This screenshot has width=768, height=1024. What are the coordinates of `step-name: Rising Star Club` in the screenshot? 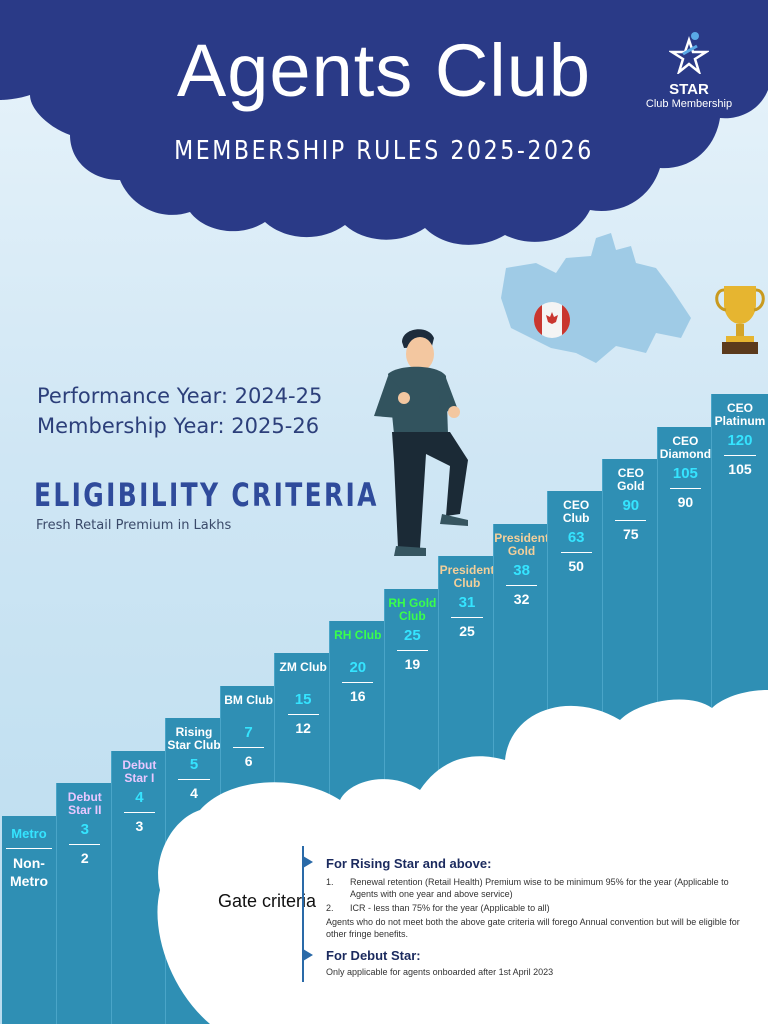 It's located at (194, 739).